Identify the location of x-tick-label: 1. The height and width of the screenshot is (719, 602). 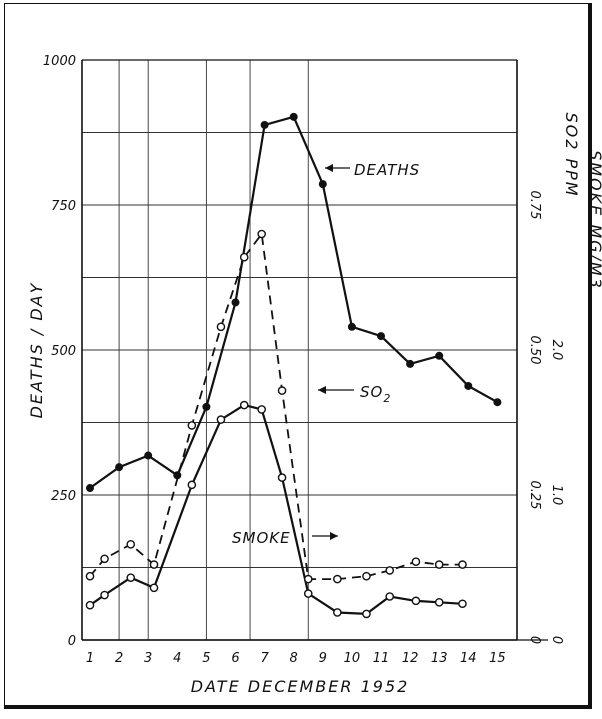
(90, 658).